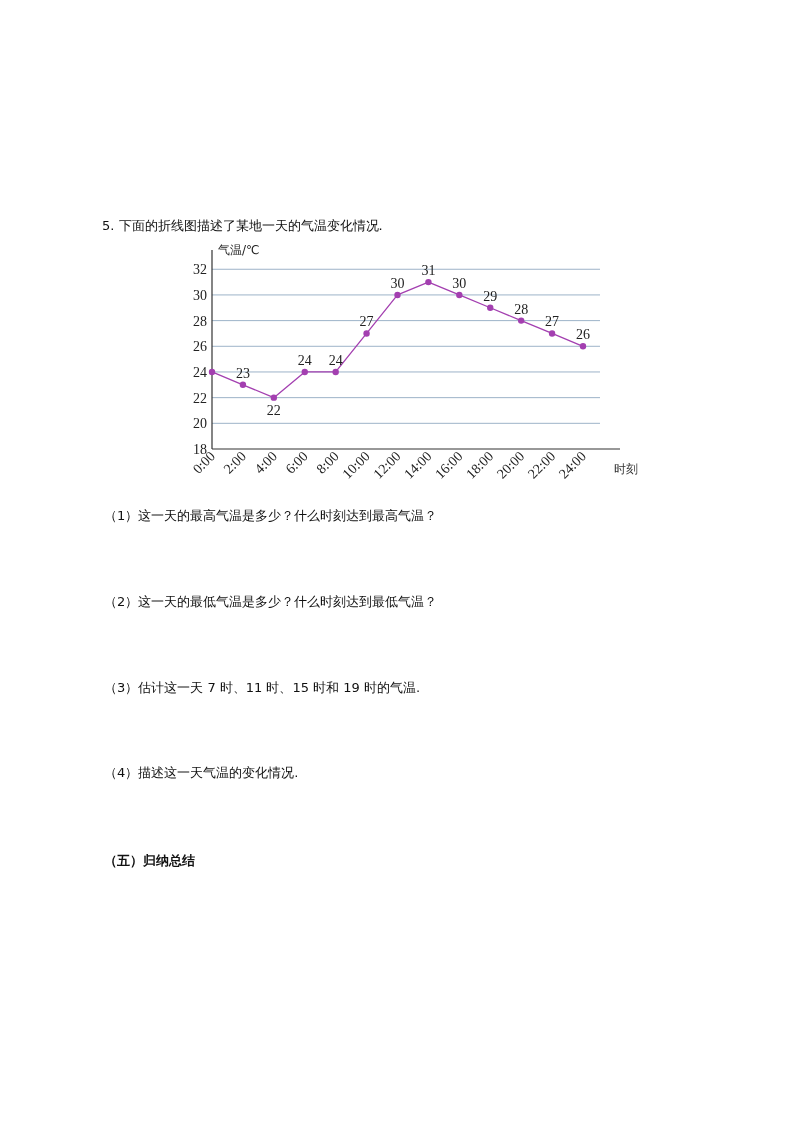 This screenshot has height=1132, width=800. I want to click on data-label: 29, so click(490, 296).